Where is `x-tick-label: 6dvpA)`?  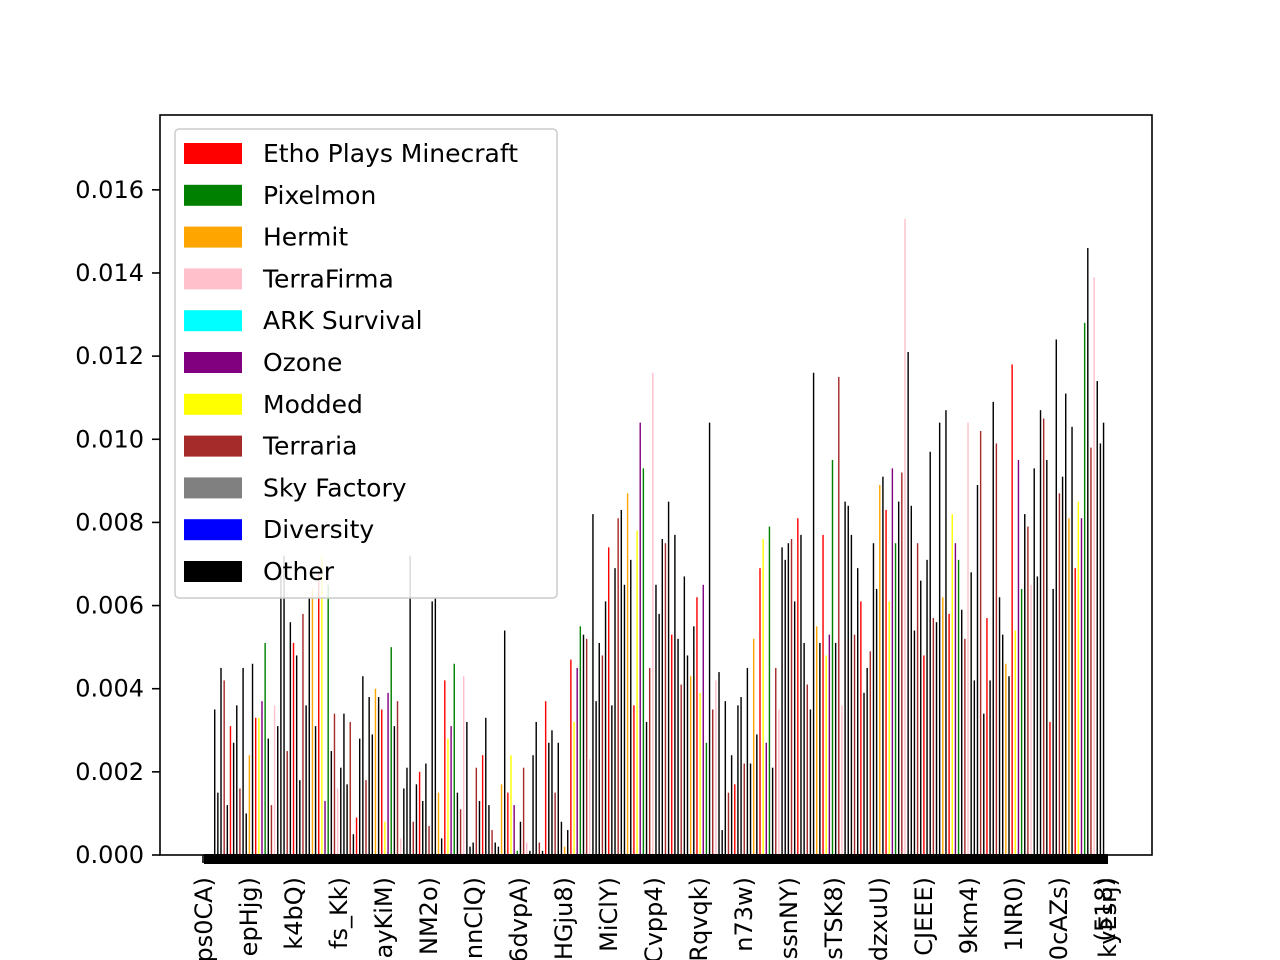
x-tick-label: 6dvpA) is located at coordinates (519, 918).